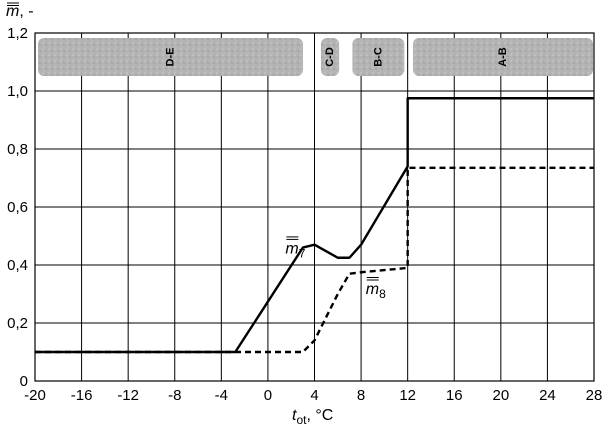 Image resolution: width=606 pixels, height=428 pixels. What do you see at coordinates (547, 395) in the screenshot?
I see `x-tick-label-11: 24` at bounding box center [547, 395].